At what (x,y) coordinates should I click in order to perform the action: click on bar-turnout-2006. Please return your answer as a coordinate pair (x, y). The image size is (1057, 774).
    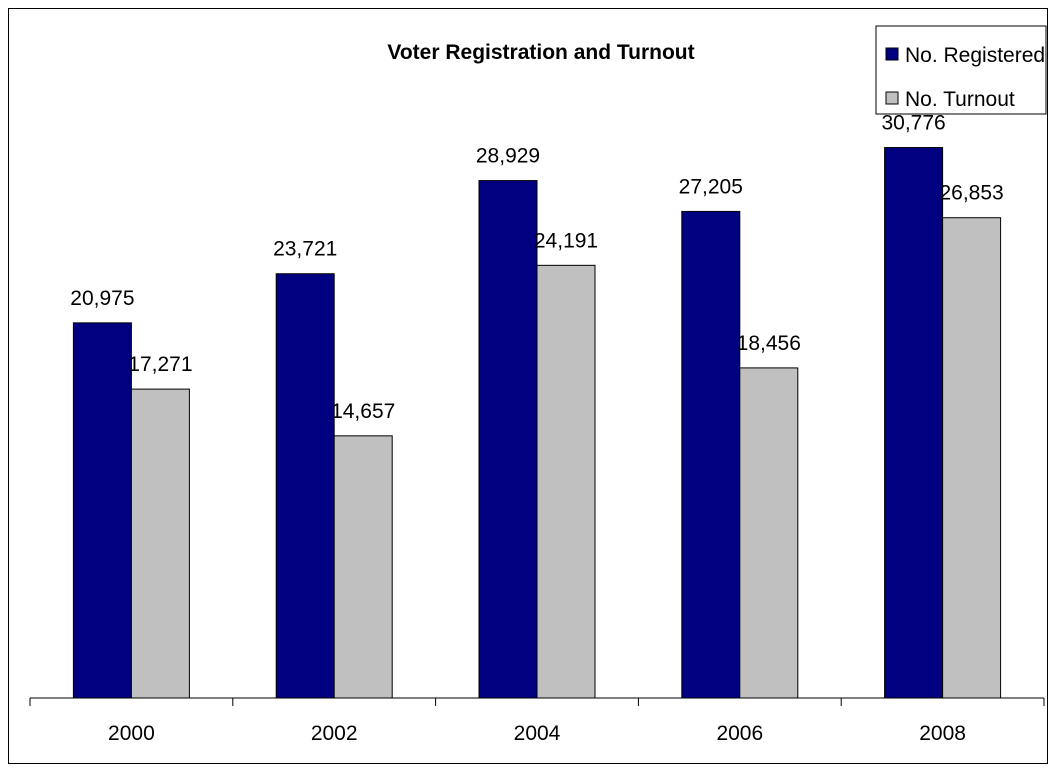
    Looking at the image, I should click on (769, 533).